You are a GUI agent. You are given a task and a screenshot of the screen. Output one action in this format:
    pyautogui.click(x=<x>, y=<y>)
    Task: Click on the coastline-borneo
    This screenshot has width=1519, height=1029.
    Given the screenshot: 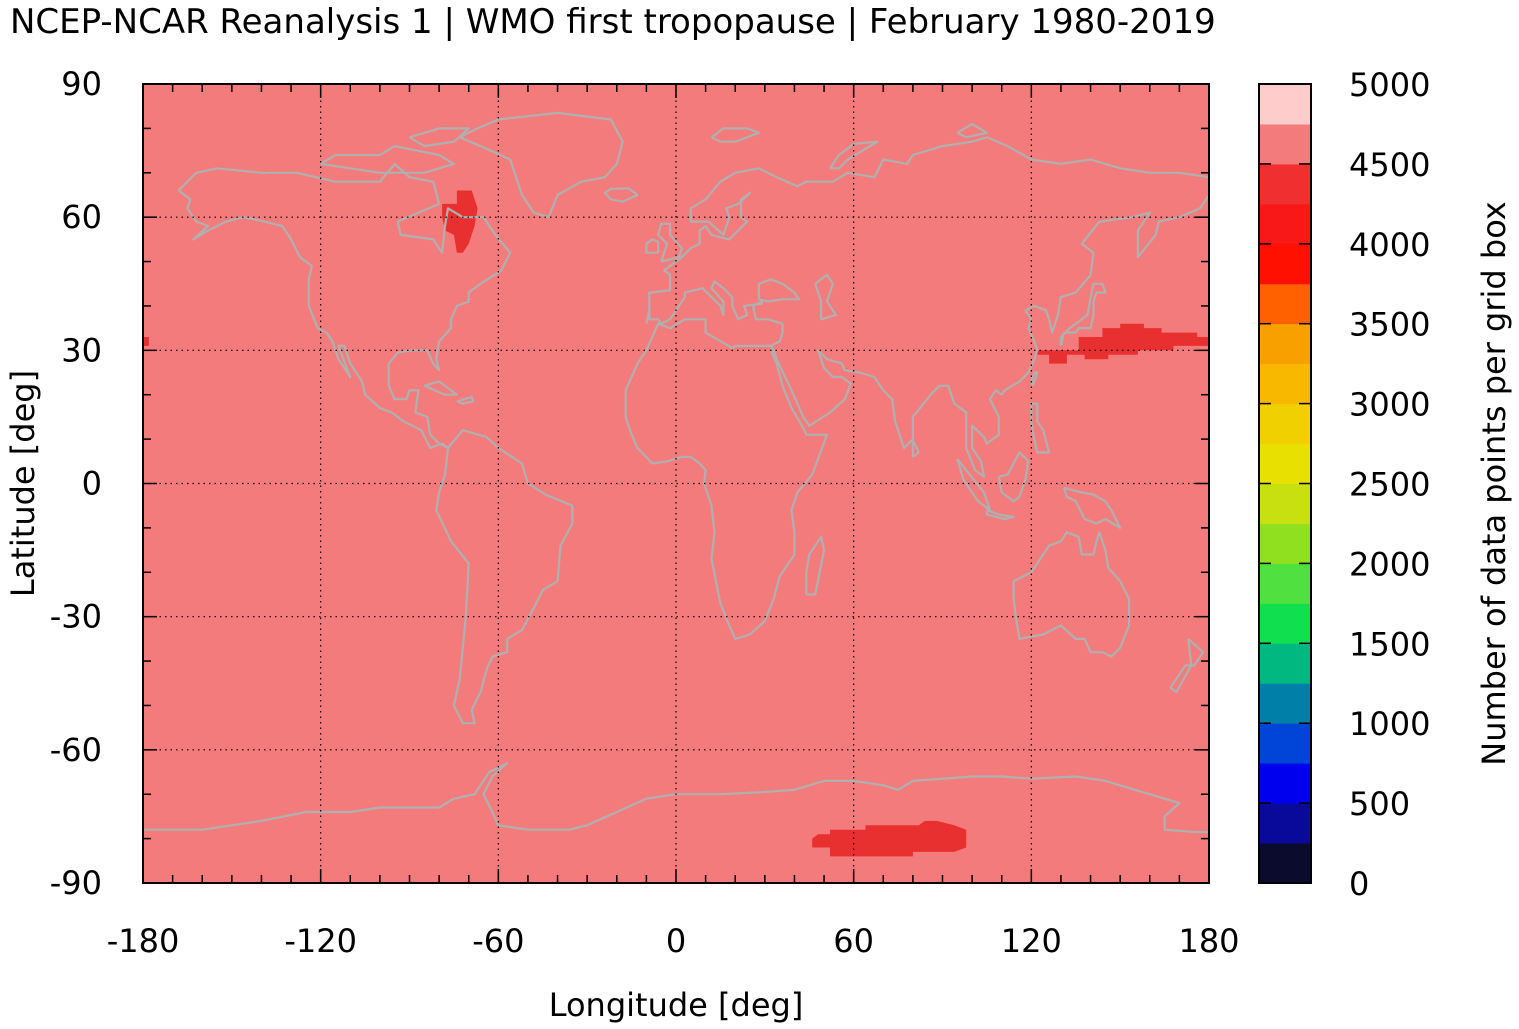 What is the action you would take?
    pyautogui.click(x=1013, y=477)
    